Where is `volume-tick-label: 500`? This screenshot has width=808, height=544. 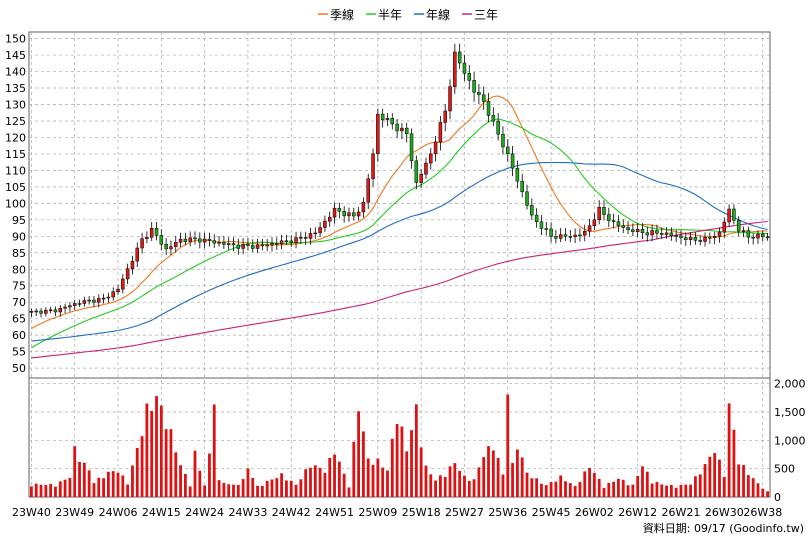
volume-tick-label: 500 is located at coordinates (784, 469).